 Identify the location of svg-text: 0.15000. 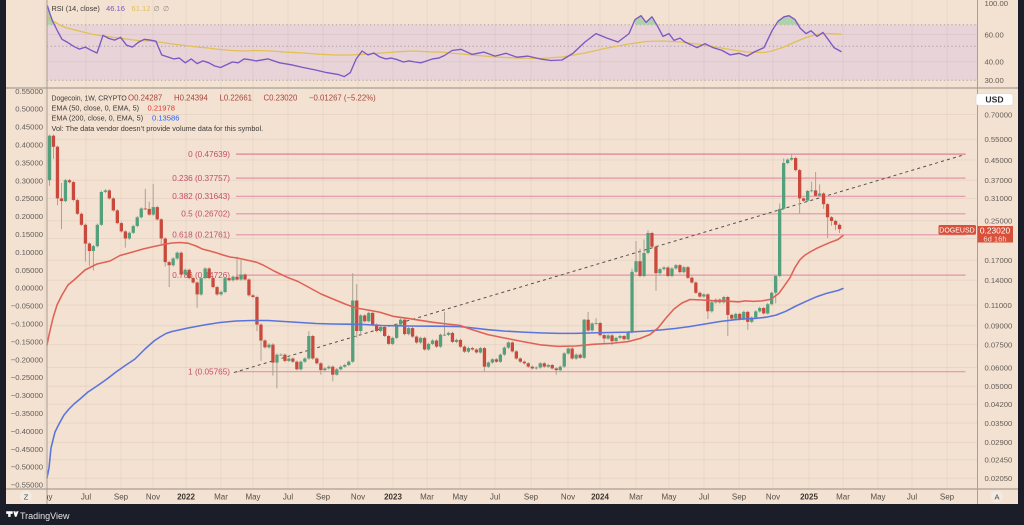
(29, 234).